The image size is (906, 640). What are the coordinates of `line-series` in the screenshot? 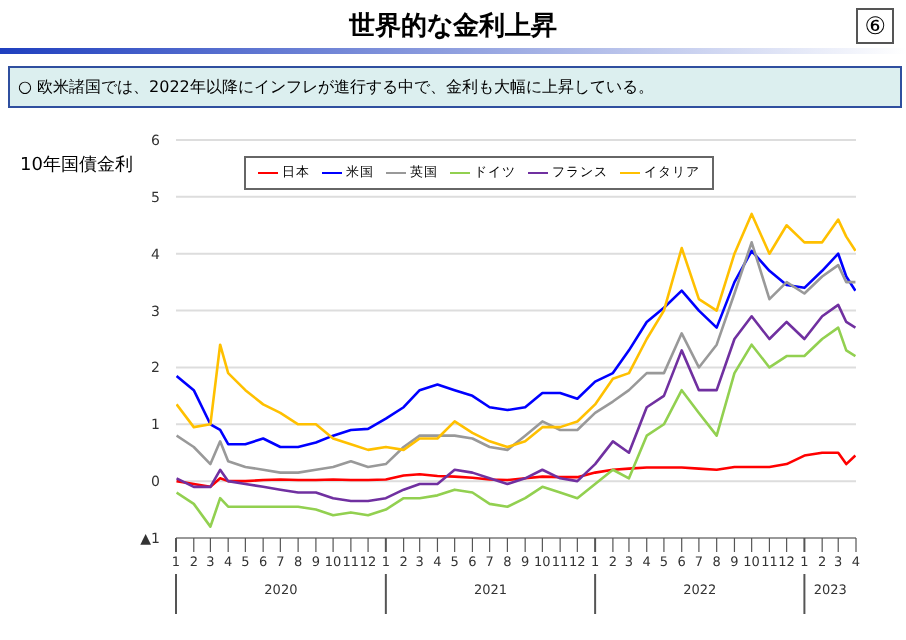 It's located at (516, 470).